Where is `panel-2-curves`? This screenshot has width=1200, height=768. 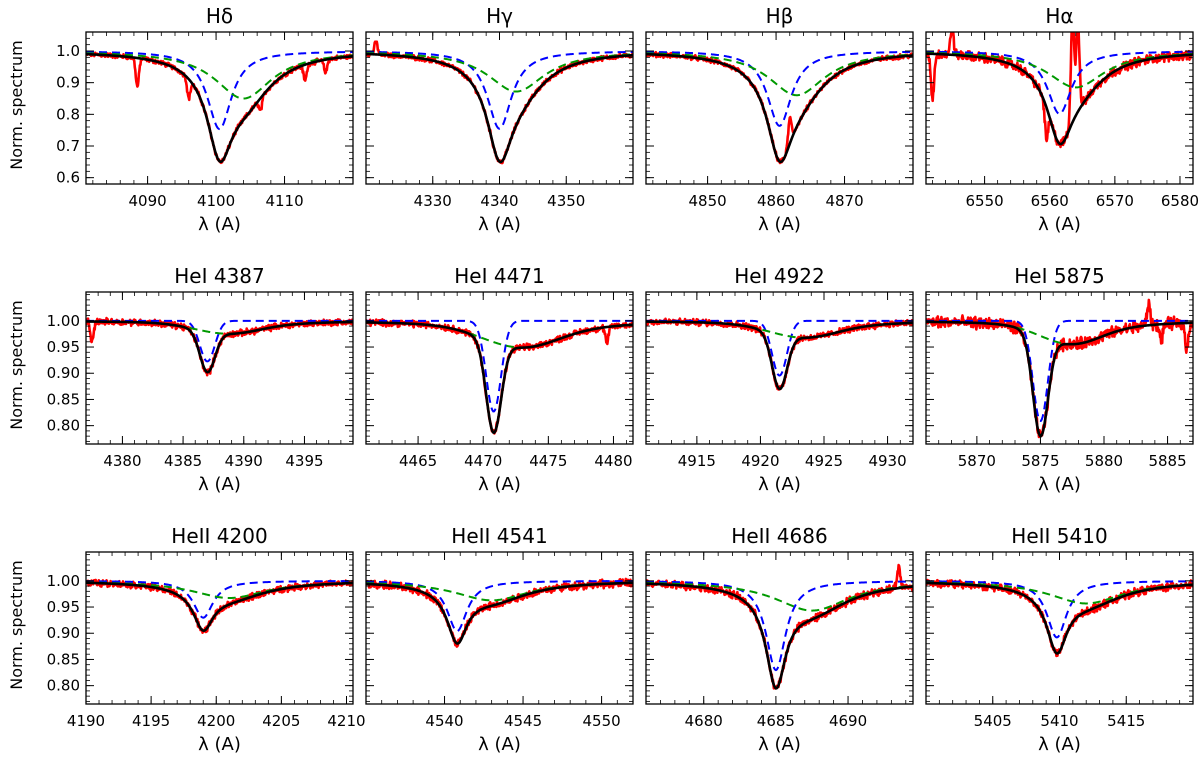 panel-2-curves is located at coordinates (499, 102).